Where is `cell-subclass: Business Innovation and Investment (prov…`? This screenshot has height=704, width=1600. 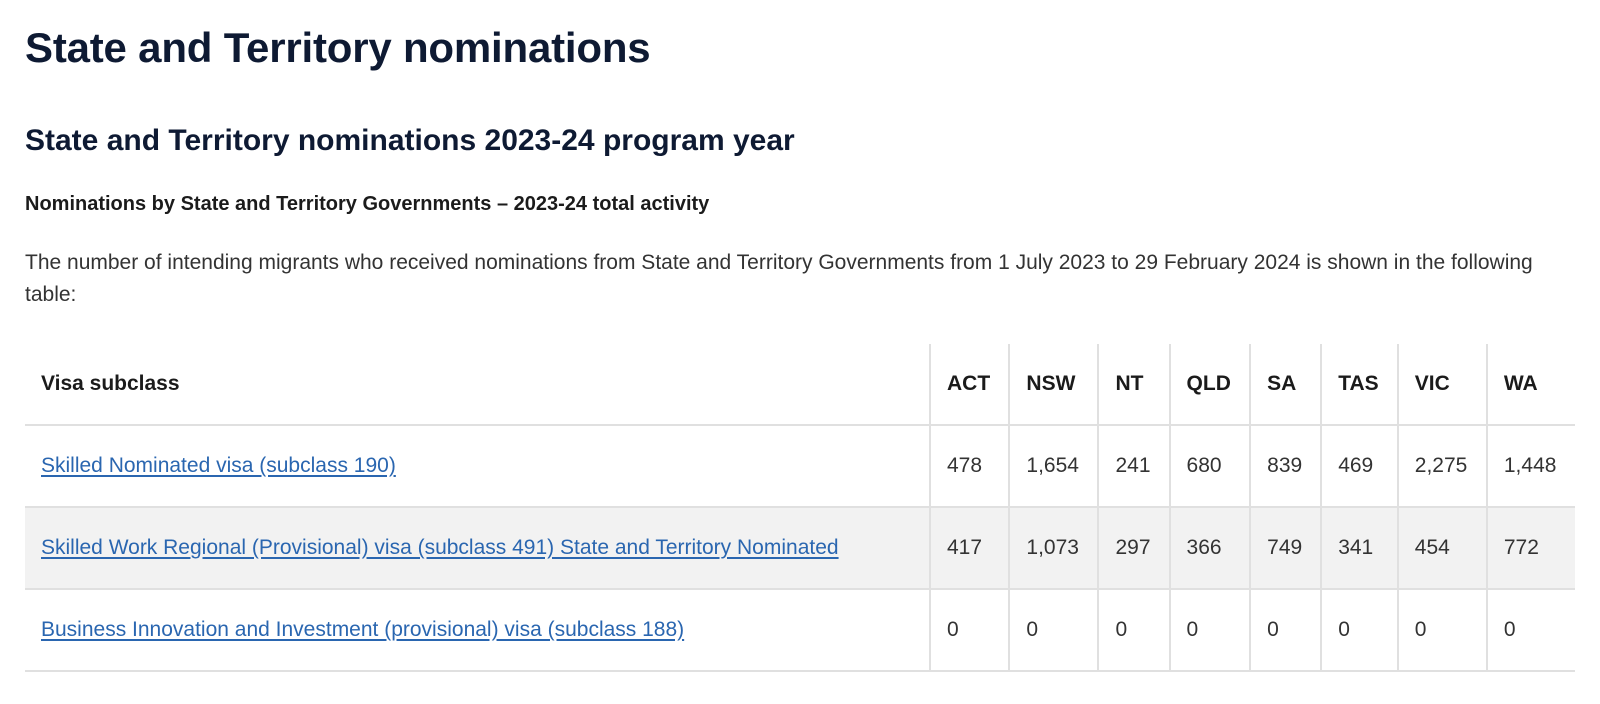
cell-subclass: Business Innovation and Investment (prov… is located at coordinates (477, 630).